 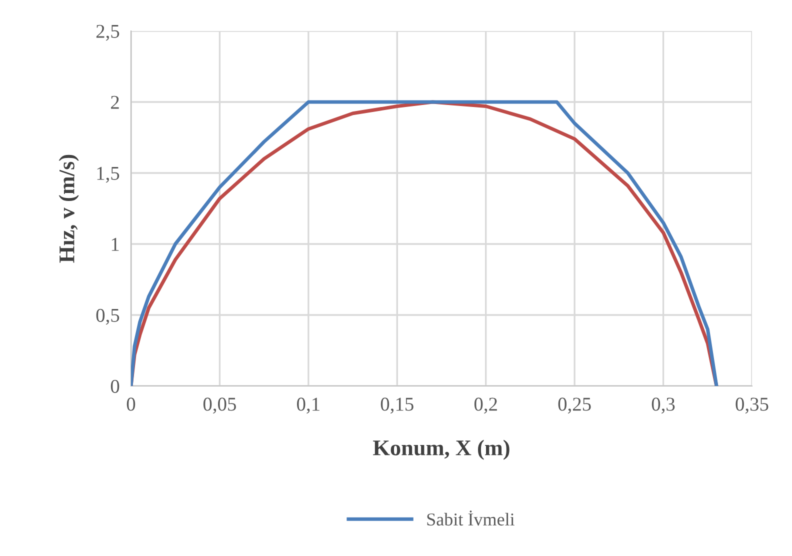 What do you see at coordinates (441, 450) in the screenshot?
I see `x-axis-title: Konum, X (m)` at bounding box center [441, 450].